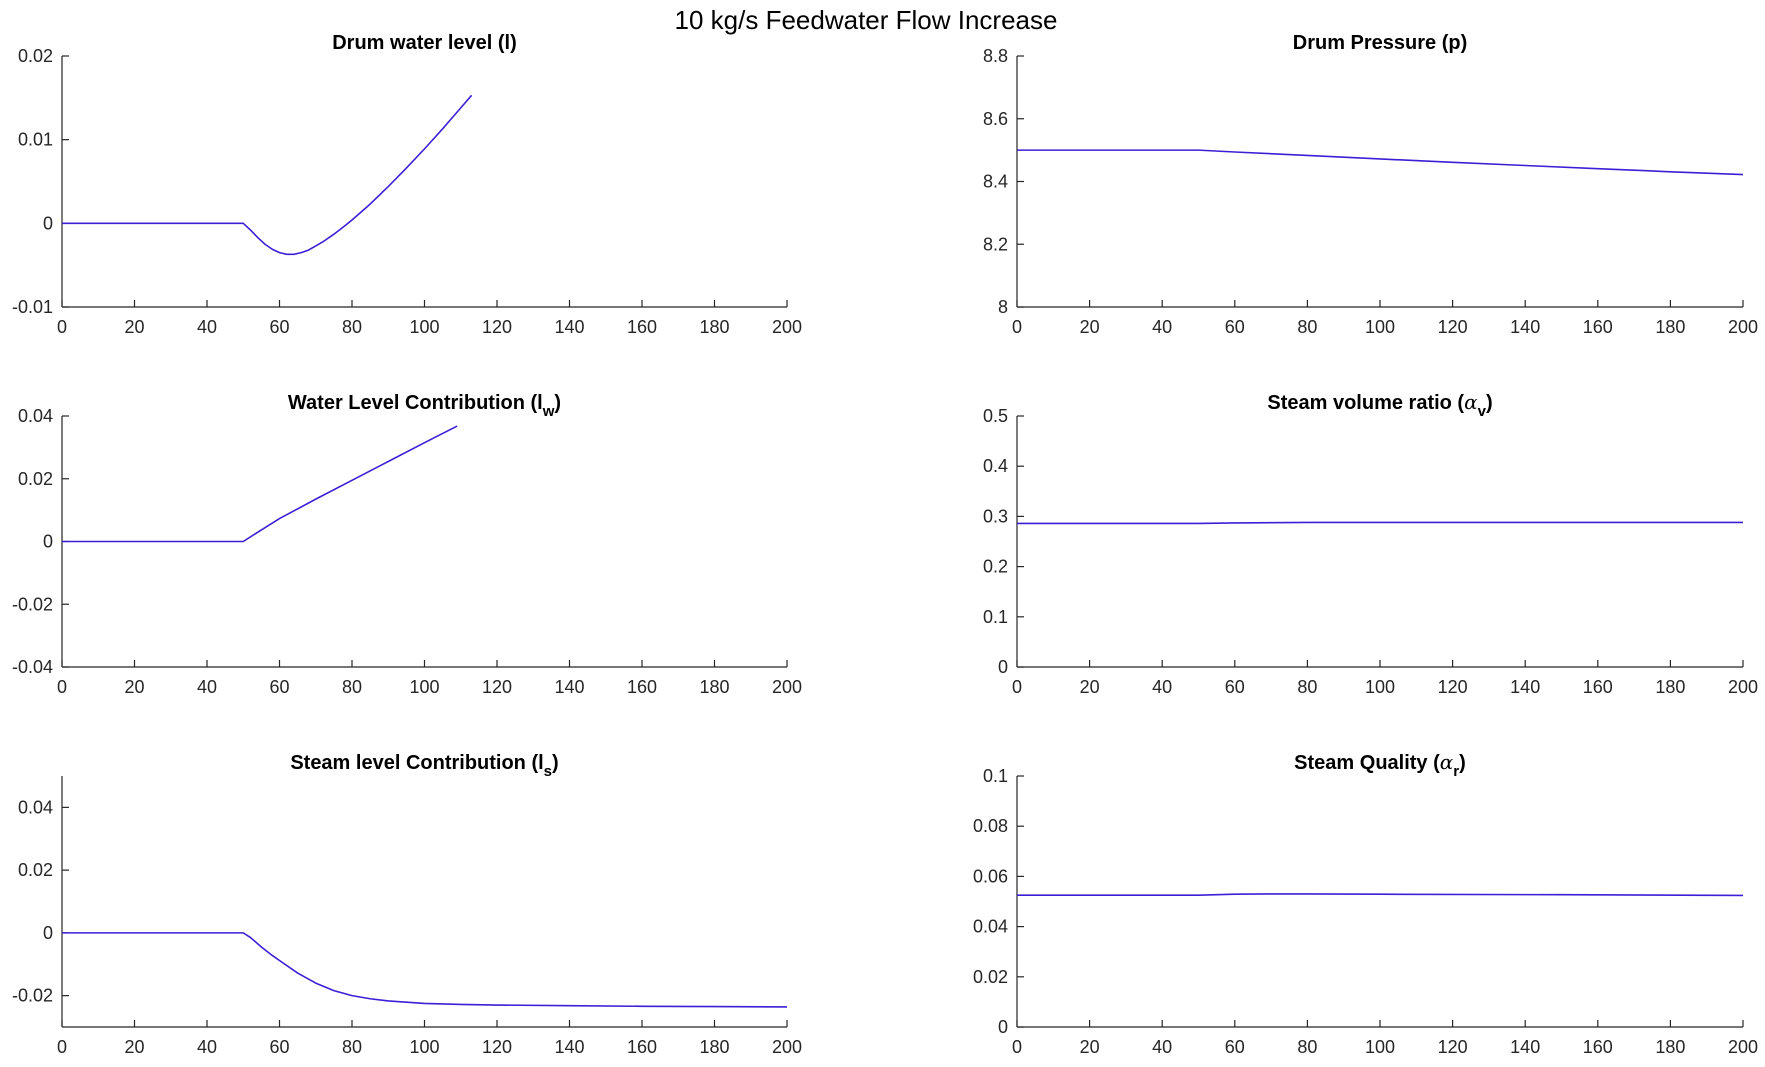 Image resolution: width=1765 pixels, height=1067 pixels. I want to click on subplot-title: Steam Quality (αr), so click(1380, 765).